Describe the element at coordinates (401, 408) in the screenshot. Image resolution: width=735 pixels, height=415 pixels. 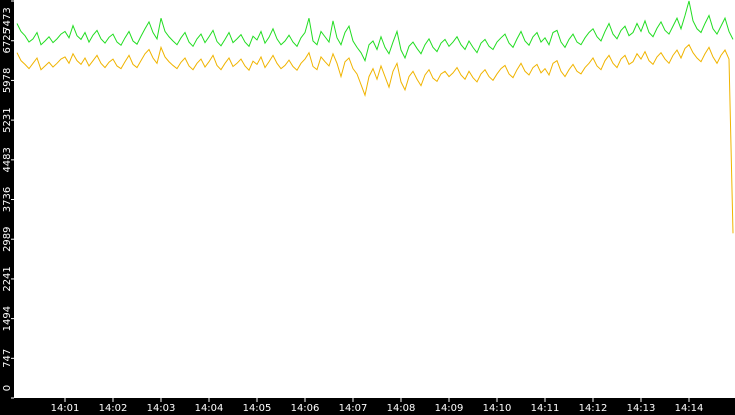
I see `x-tick-label: 14:08` at that location.